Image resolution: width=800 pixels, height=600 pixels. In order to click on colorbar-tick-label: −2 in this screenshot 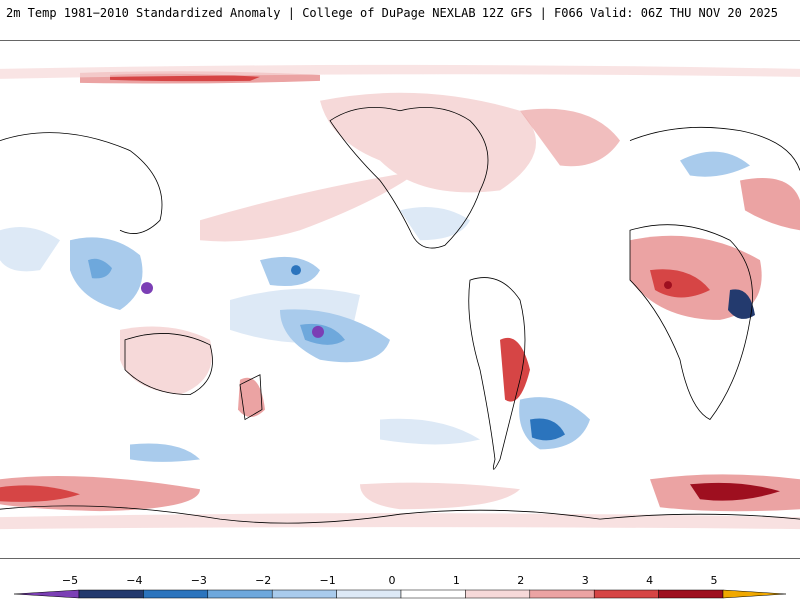, I will do `click(263, 580)`.